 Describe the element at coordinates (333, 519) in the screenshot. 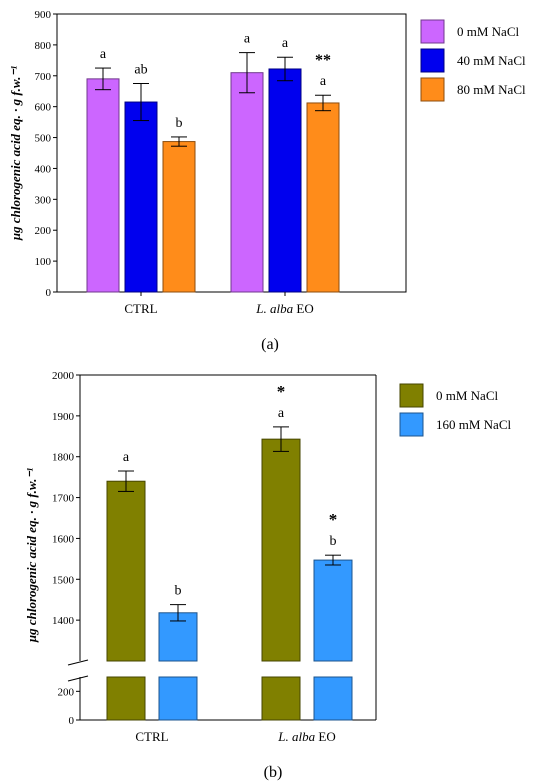

I see `panel-b-sig-s1-c1: *` at that location.